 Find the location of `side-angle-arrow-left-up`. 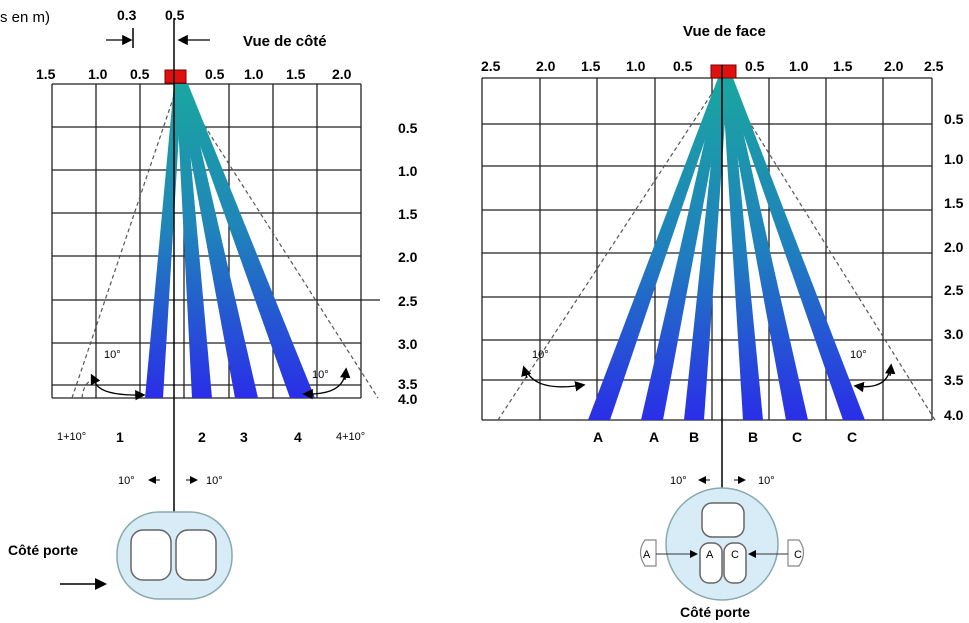

side-angle-arrow-left-up is located at coordinates (95, 379).